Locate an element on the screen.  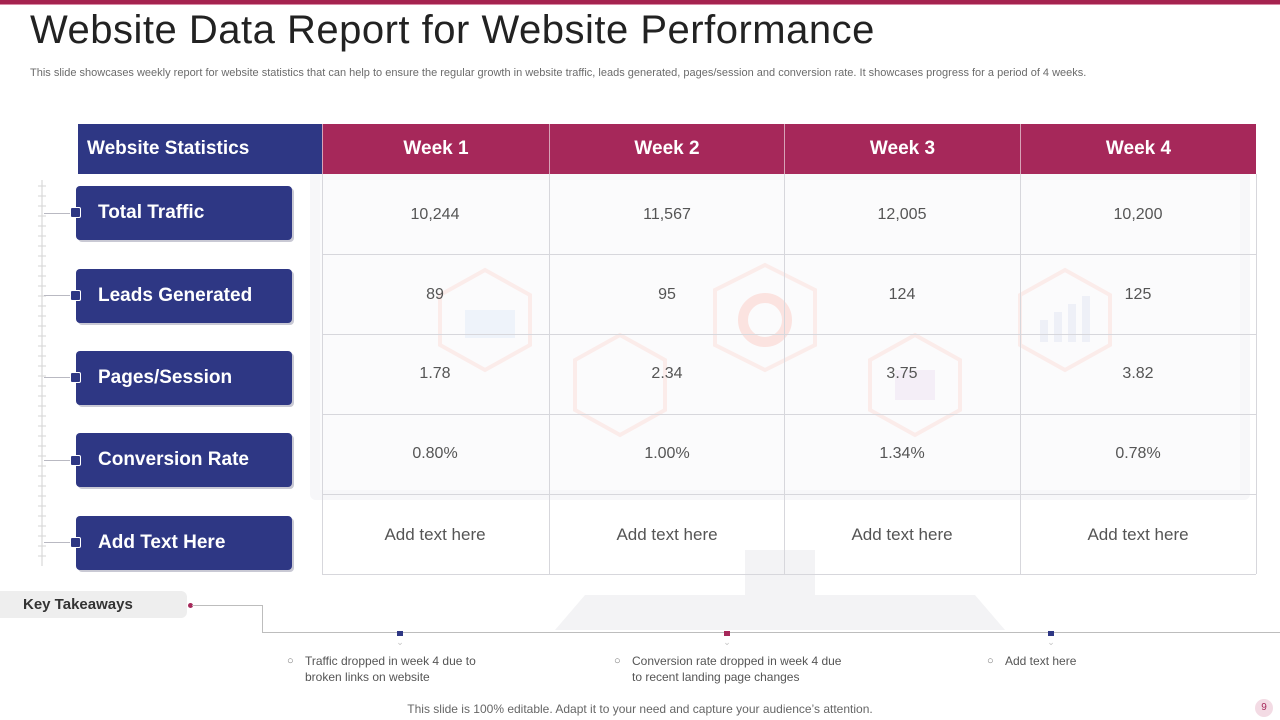
top-accent-line is located at coordinates (640, 4).